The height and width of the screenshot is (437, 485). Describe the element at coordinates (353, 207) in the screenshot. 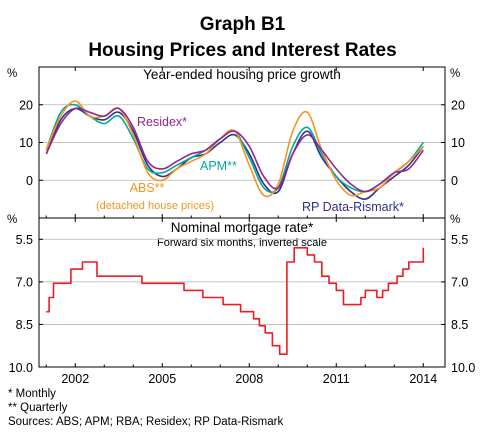

I see `label-rp-data: RP Data-Rismark*` at that location.